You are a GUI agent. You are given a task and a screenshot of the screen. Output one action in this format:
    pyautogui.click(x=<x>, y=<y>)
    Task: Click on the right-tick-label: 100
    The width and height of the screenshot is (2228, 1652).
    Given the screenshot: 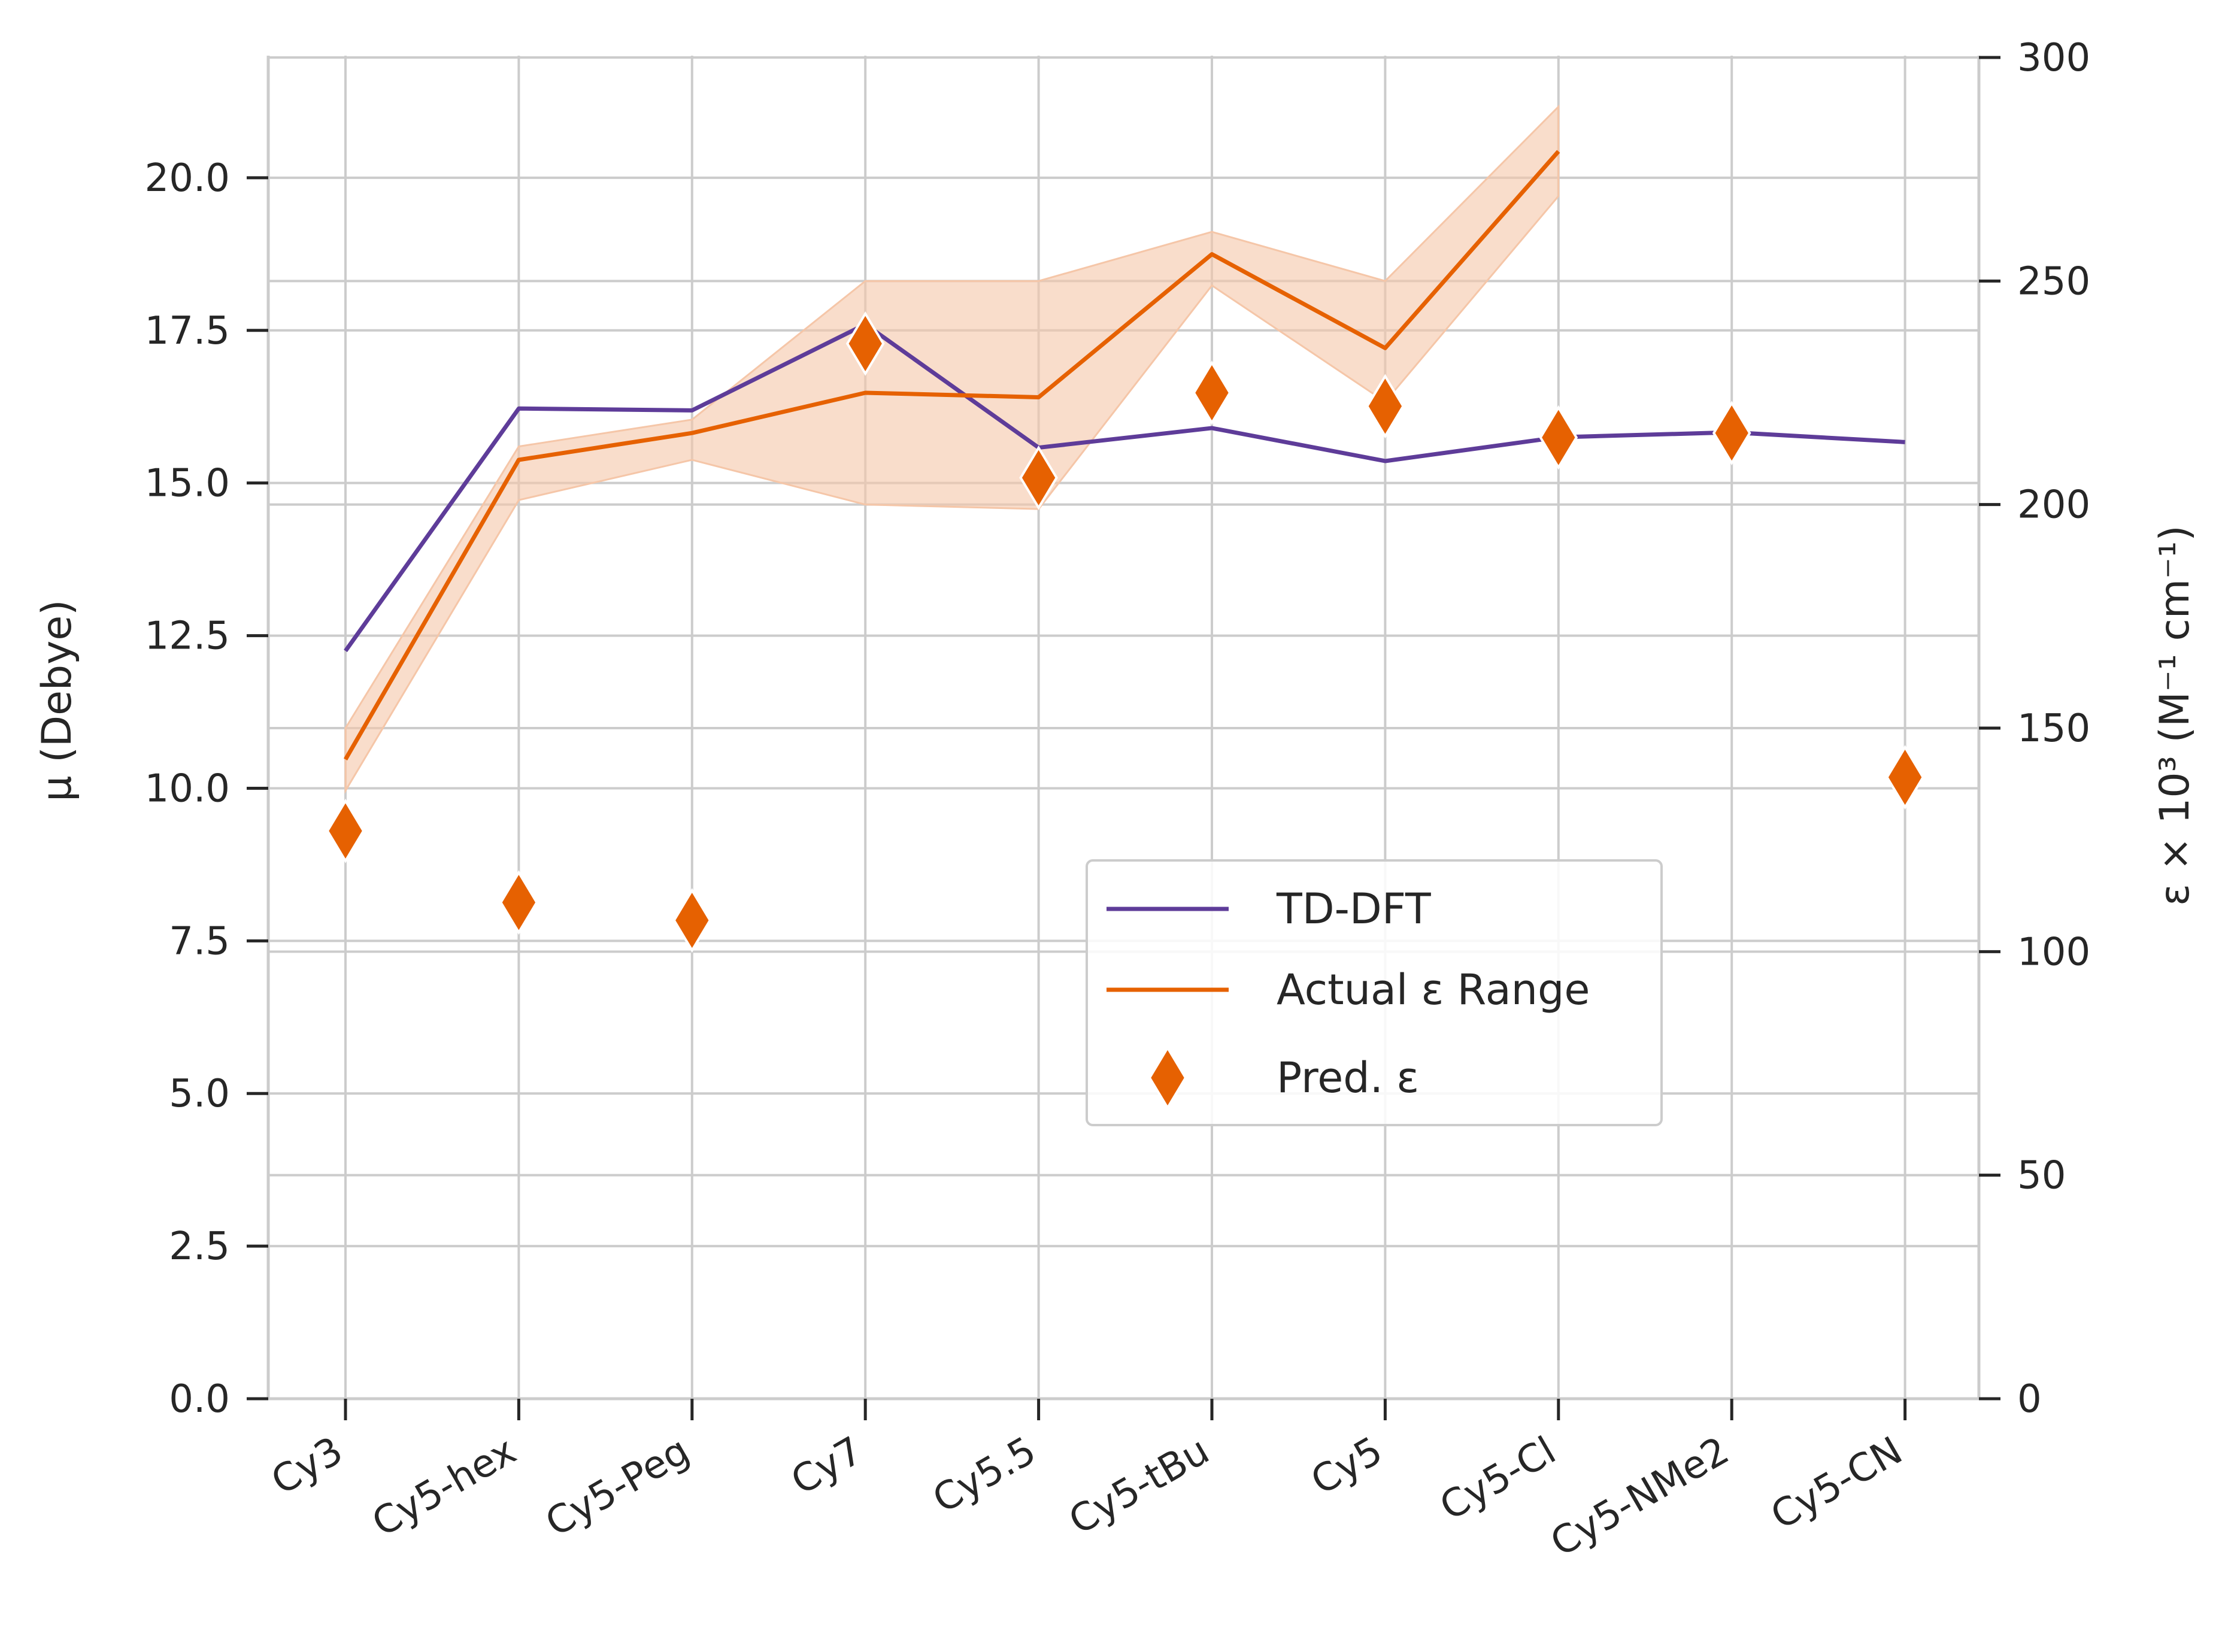 What is the action you would take?
    pyautogui.click(x=2053, y=952)
    